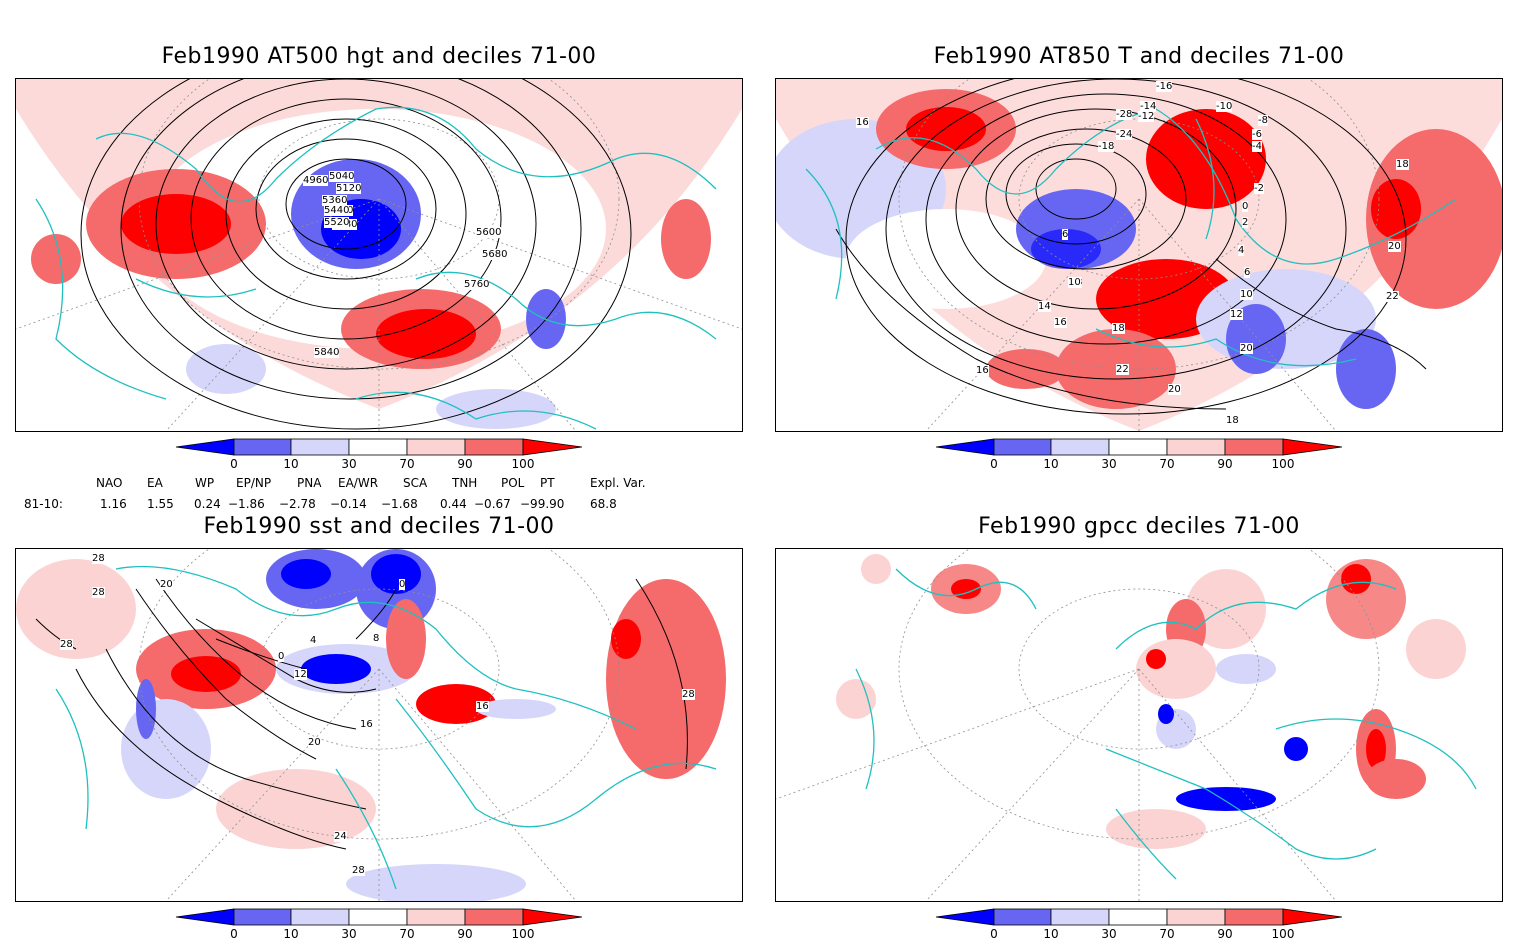 The width and height of the screenshot is (1520, 940). What do you see at coordinates (1139, 924) in the screenshot?
I see `colorbar-4: 0 10 30 70 90 100` at bounding box center [1139, 924].